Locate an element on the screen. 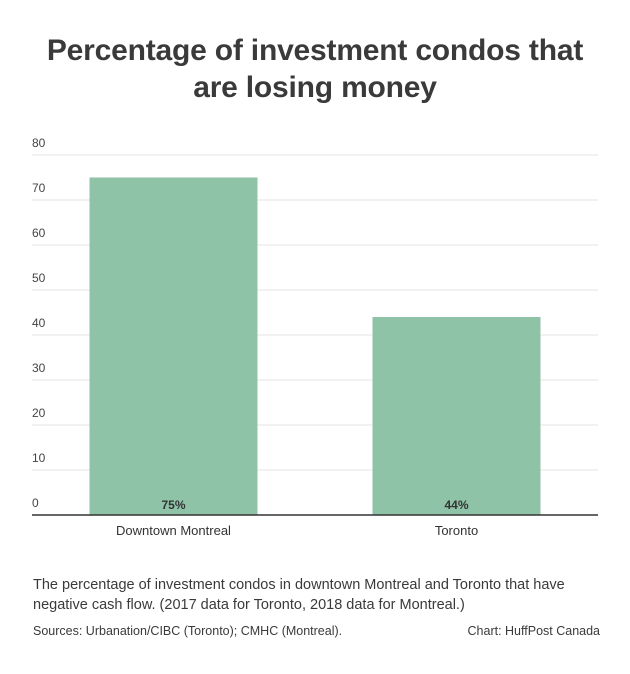 This screenshot has width=630, height=674. x-tick-label: Downtown Montreal is located at coordinates (173, 530).